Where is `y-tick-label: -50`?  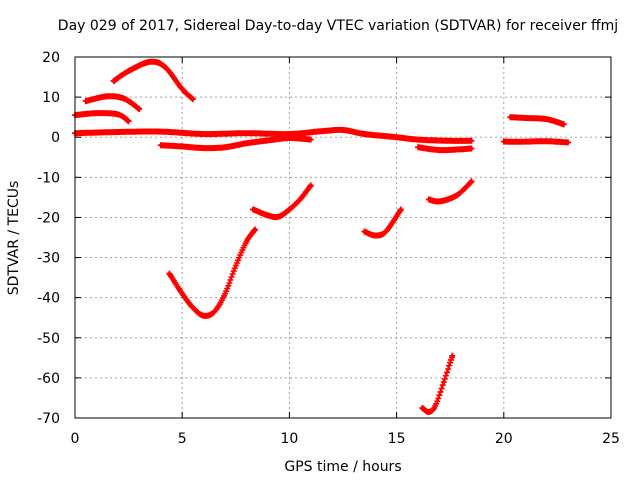
y-tick-label: -50 is located at coordinates (48, 339).